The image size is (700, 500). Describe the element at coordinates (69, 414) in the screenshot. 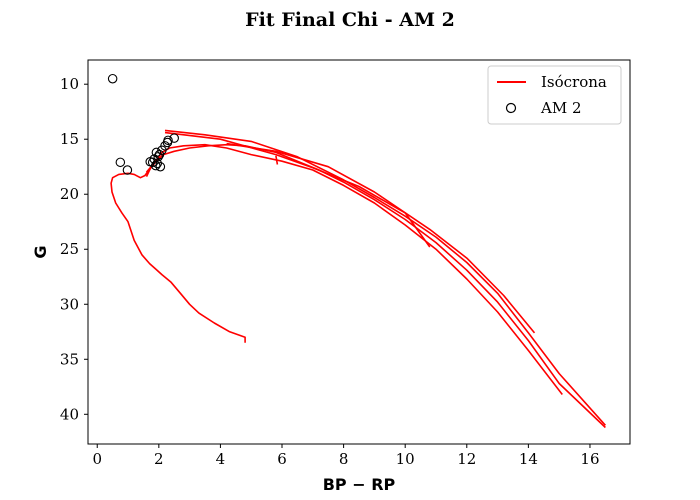

I see `y-tick-label: 40` at that location.